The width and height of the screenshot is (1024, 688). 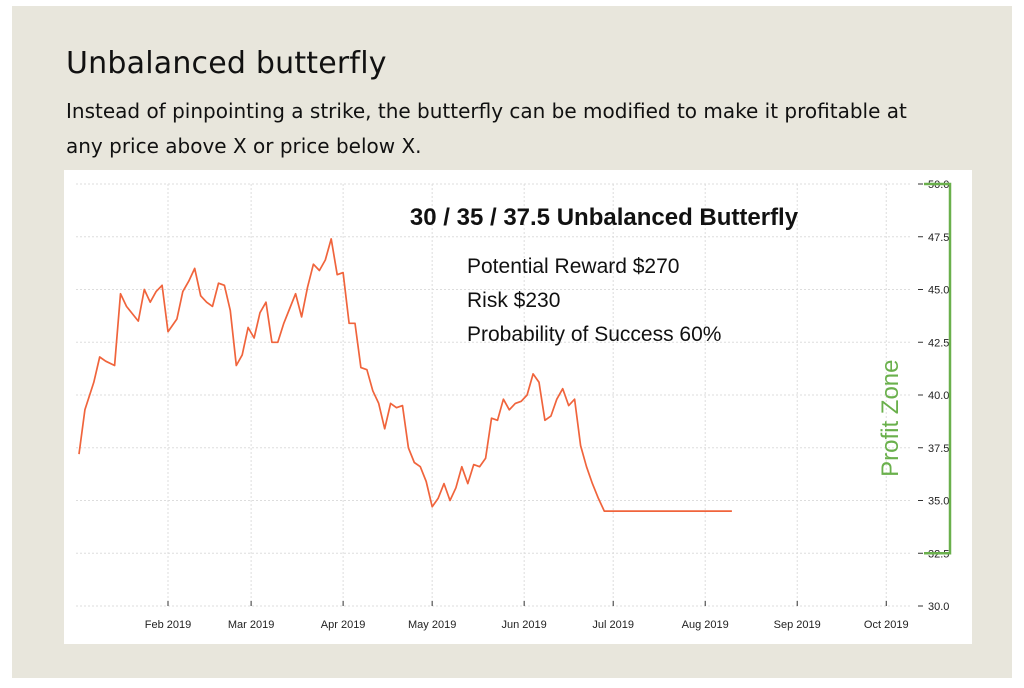 What do you see at coordinates (797, 625) in the screenshot?
I see `x-tick-label: Sep 2019` at bounding box center [797, 625].